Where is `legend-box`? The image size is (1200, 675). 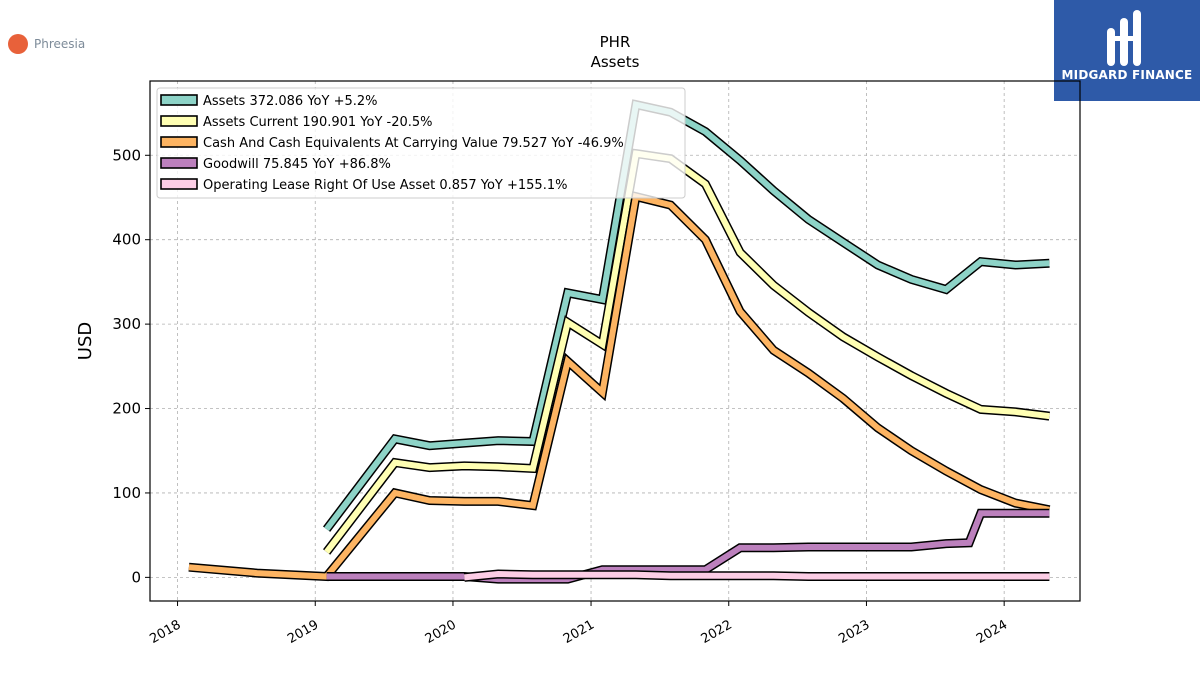 legend-box is located at coordinates (421, 143).